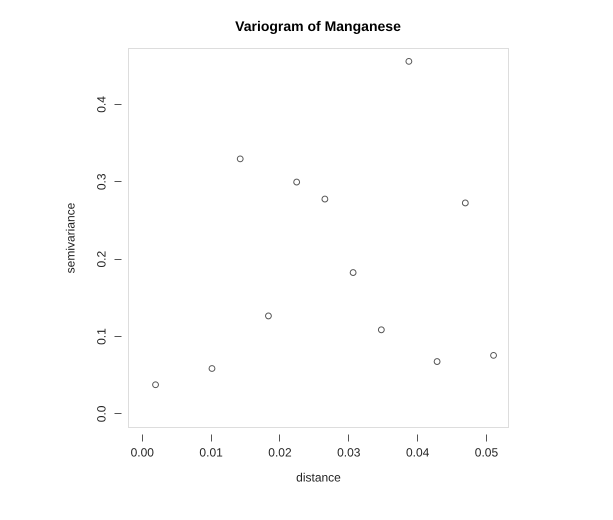 Image resolution: width=613 pixels, height=520 pixels. Describe the element at coordinates (101, 259) in the screenshot. I see `y-tick-label: 0.2` at that location.